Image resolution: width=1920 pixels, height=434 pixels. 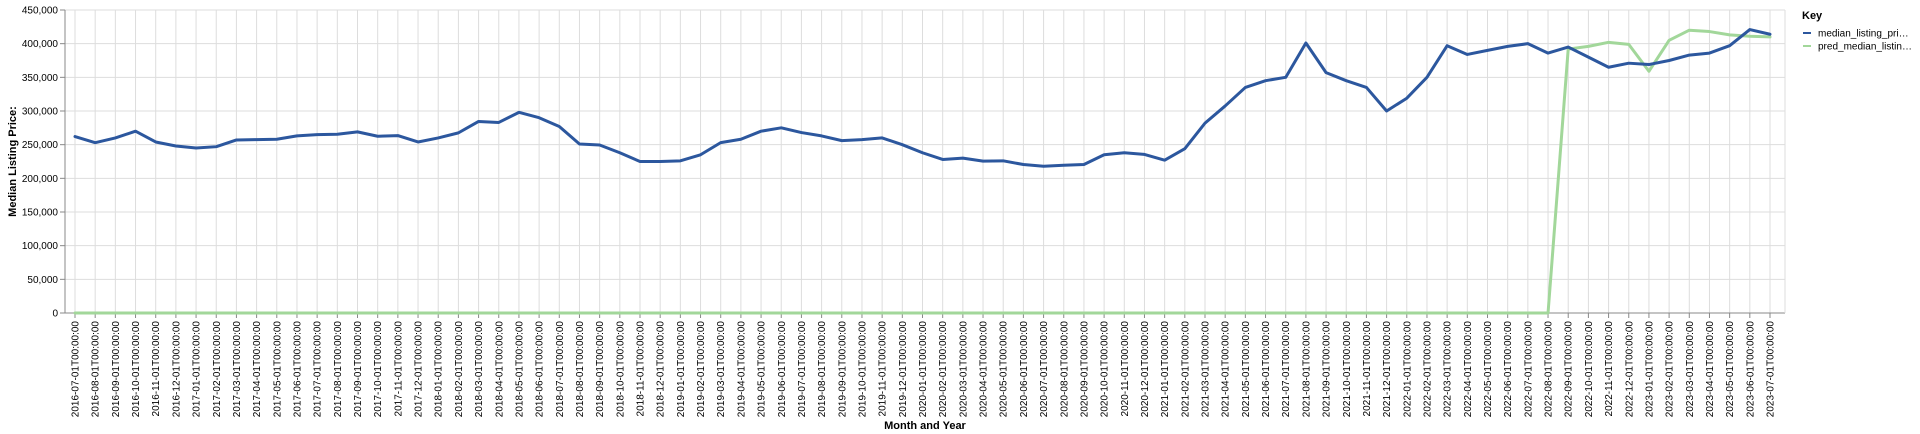 I want to click on x-tick-label: 2019-11-01T00:00:00, so click(x=883, y=369).